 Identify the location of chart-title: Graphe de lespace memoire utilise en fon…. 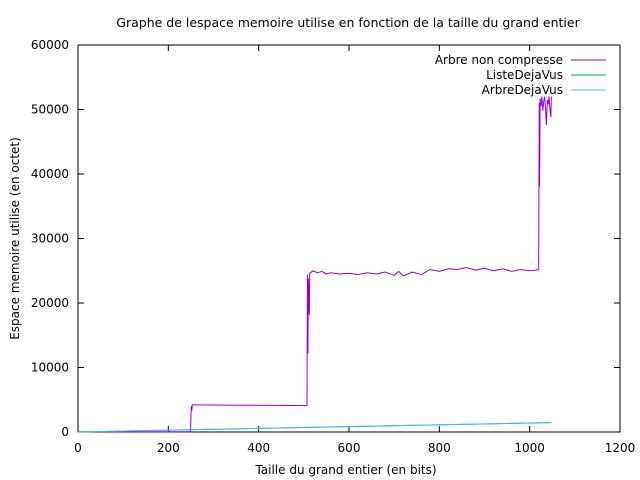
(348, 22).